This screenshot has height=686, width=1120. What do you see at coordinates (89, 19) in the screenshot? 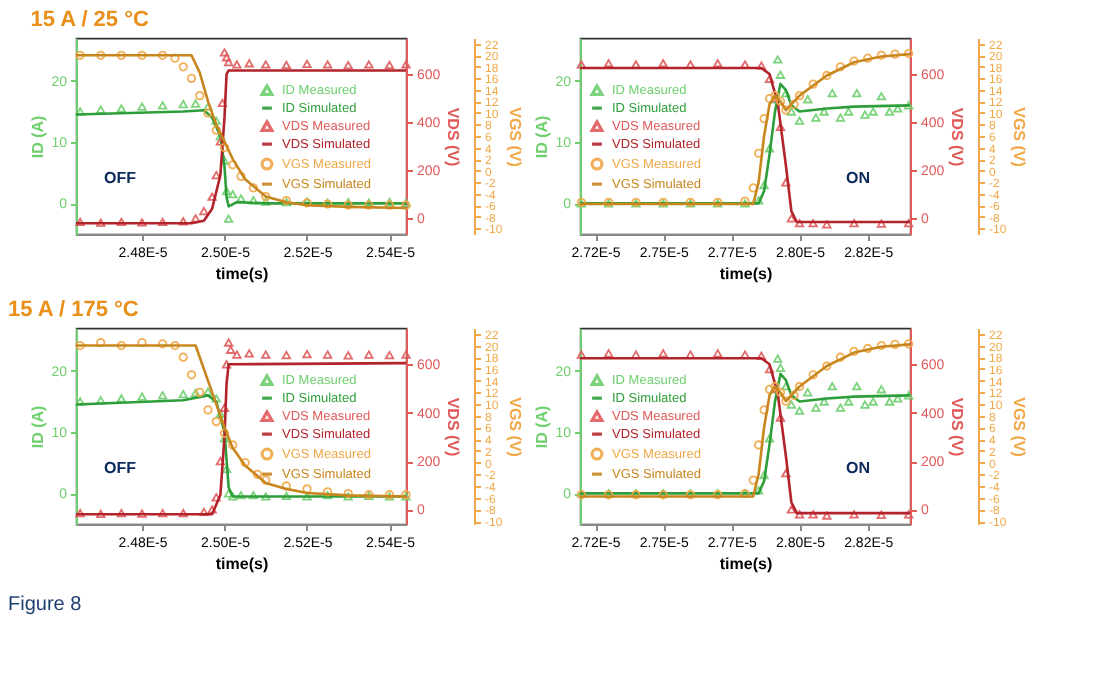
I see `chart-title: 15 A / 25 °C` at bounding box center [89, 19].